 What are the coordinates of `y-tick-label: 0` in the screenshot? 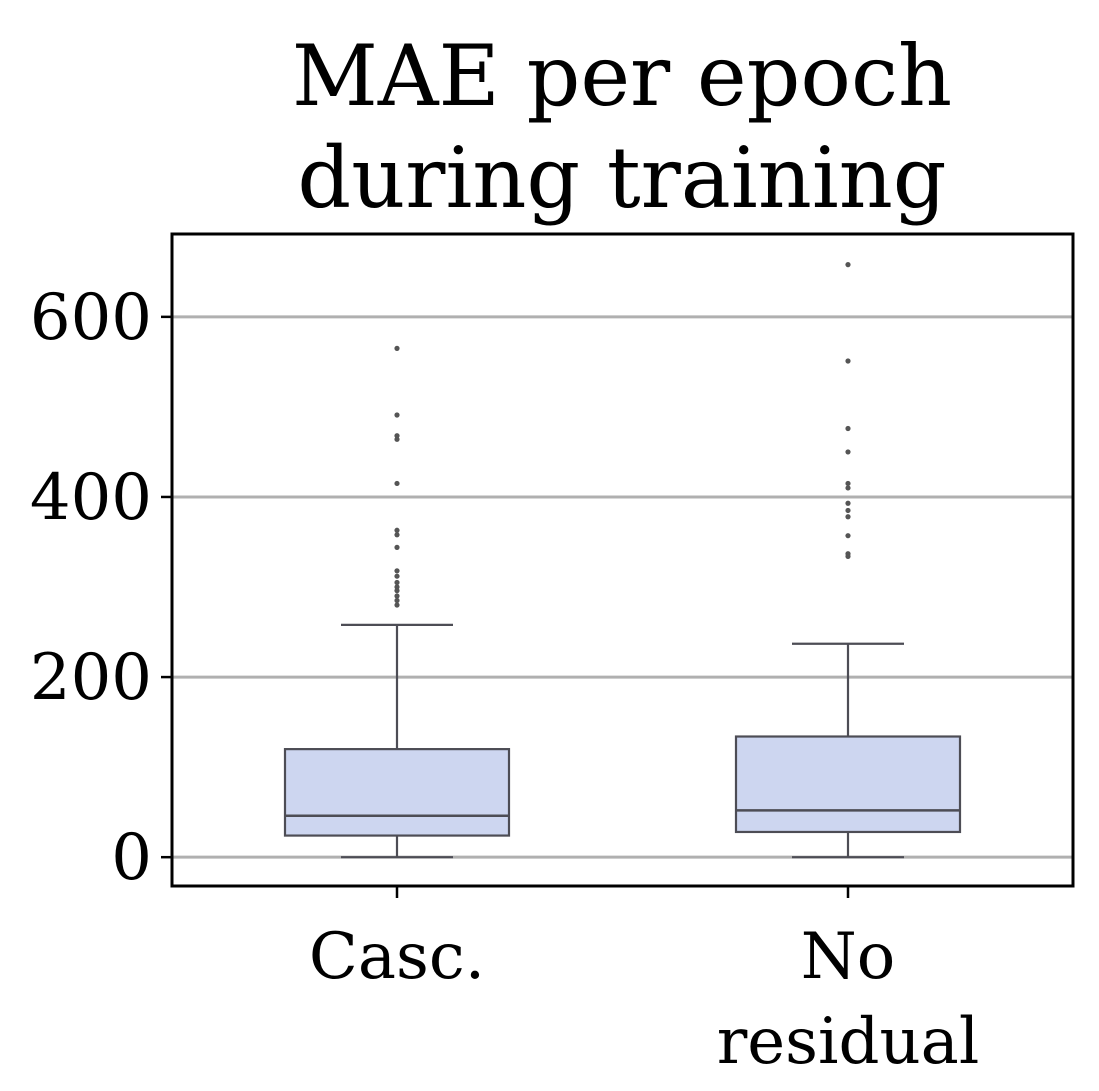 It's located at (131, 858).